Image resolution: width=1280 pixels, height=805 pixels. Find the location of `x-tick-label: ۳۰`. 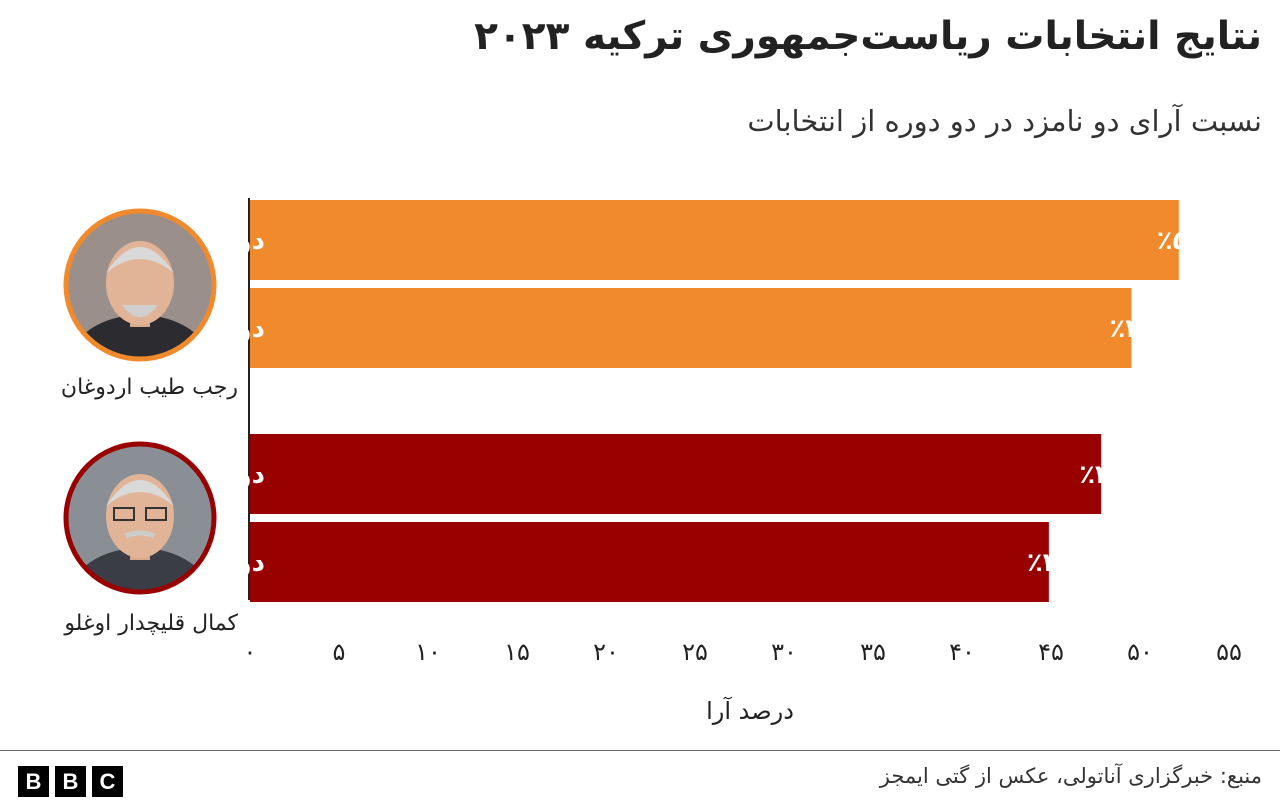

x-tick-label: ۳۰ is located at coordinates (784, 652).